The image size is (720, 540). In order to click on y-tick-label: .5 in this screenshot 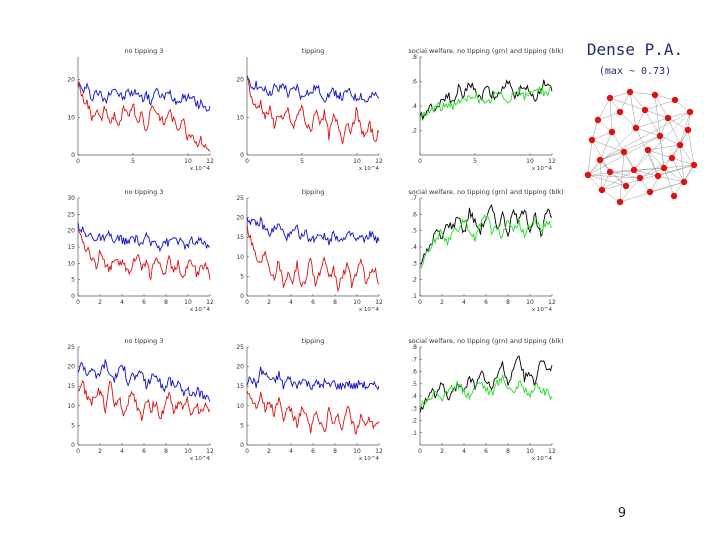, I will do `click(414, 384)`.